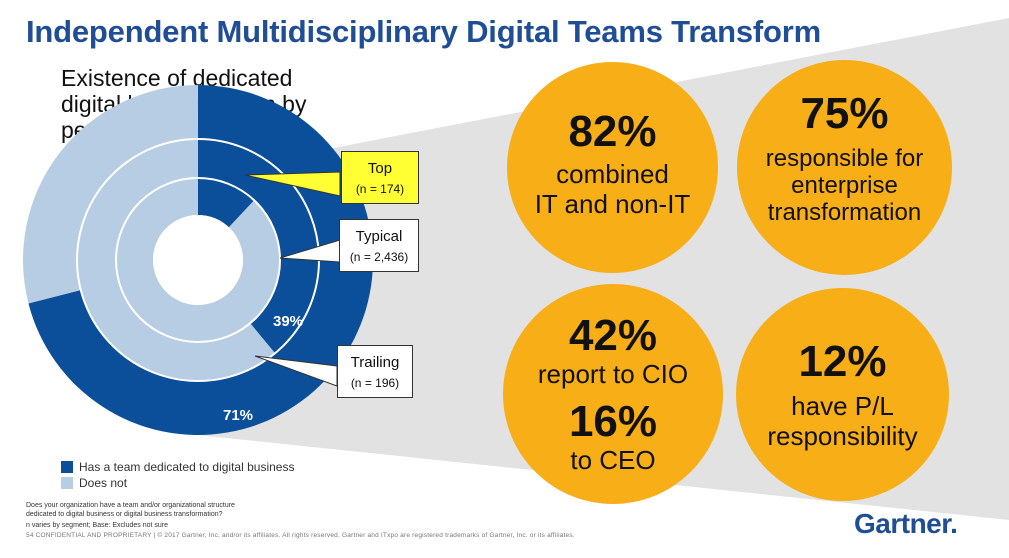 This screenshot has height=558, width=1009. What do you see at coordinates (613, 394) in the screenshot?
I see `stat-circle-42: 42% report to CIO 16% to CEO` at bounding box center [613, 394].